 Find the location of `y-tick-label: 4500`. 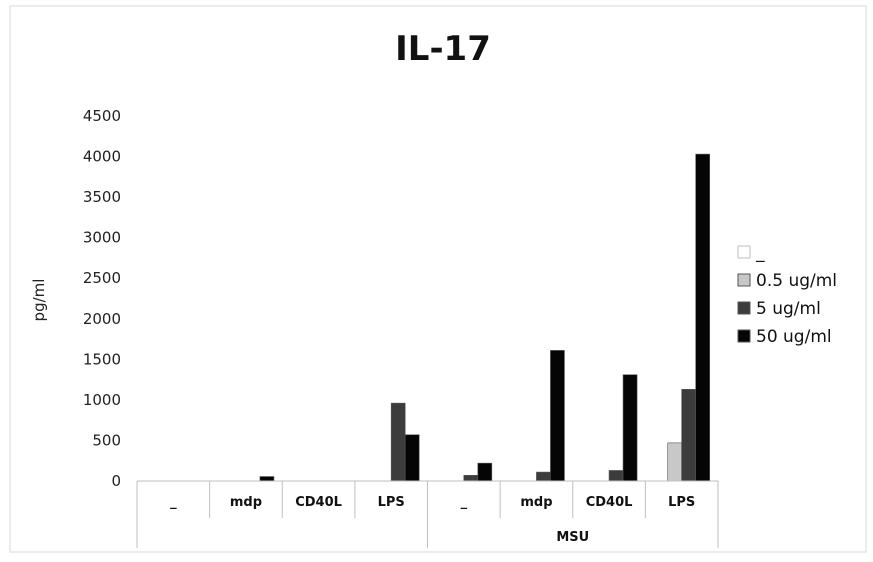

y-tick-label: 4500 is located at coordinates (102, 116).